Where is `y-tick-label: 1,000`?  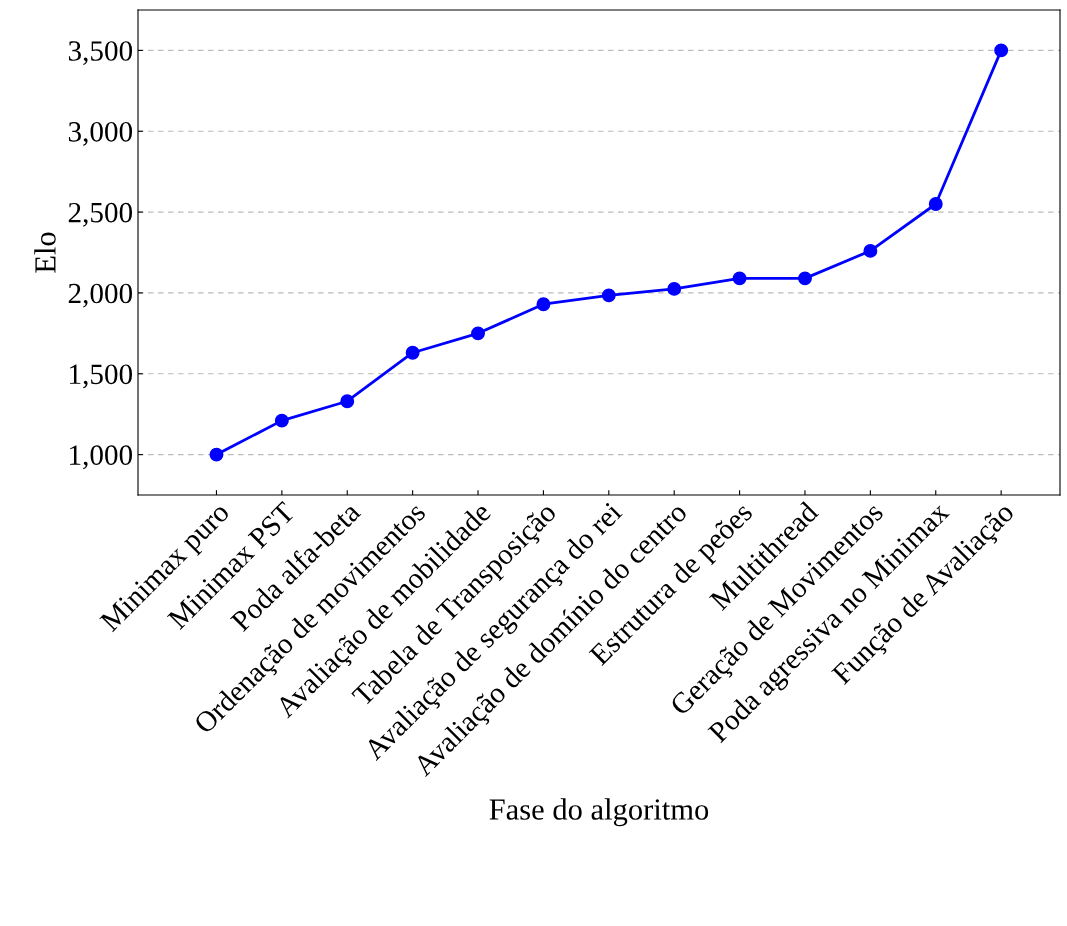
y-tick-label: 1,000 is located at coordinates (101, 457).